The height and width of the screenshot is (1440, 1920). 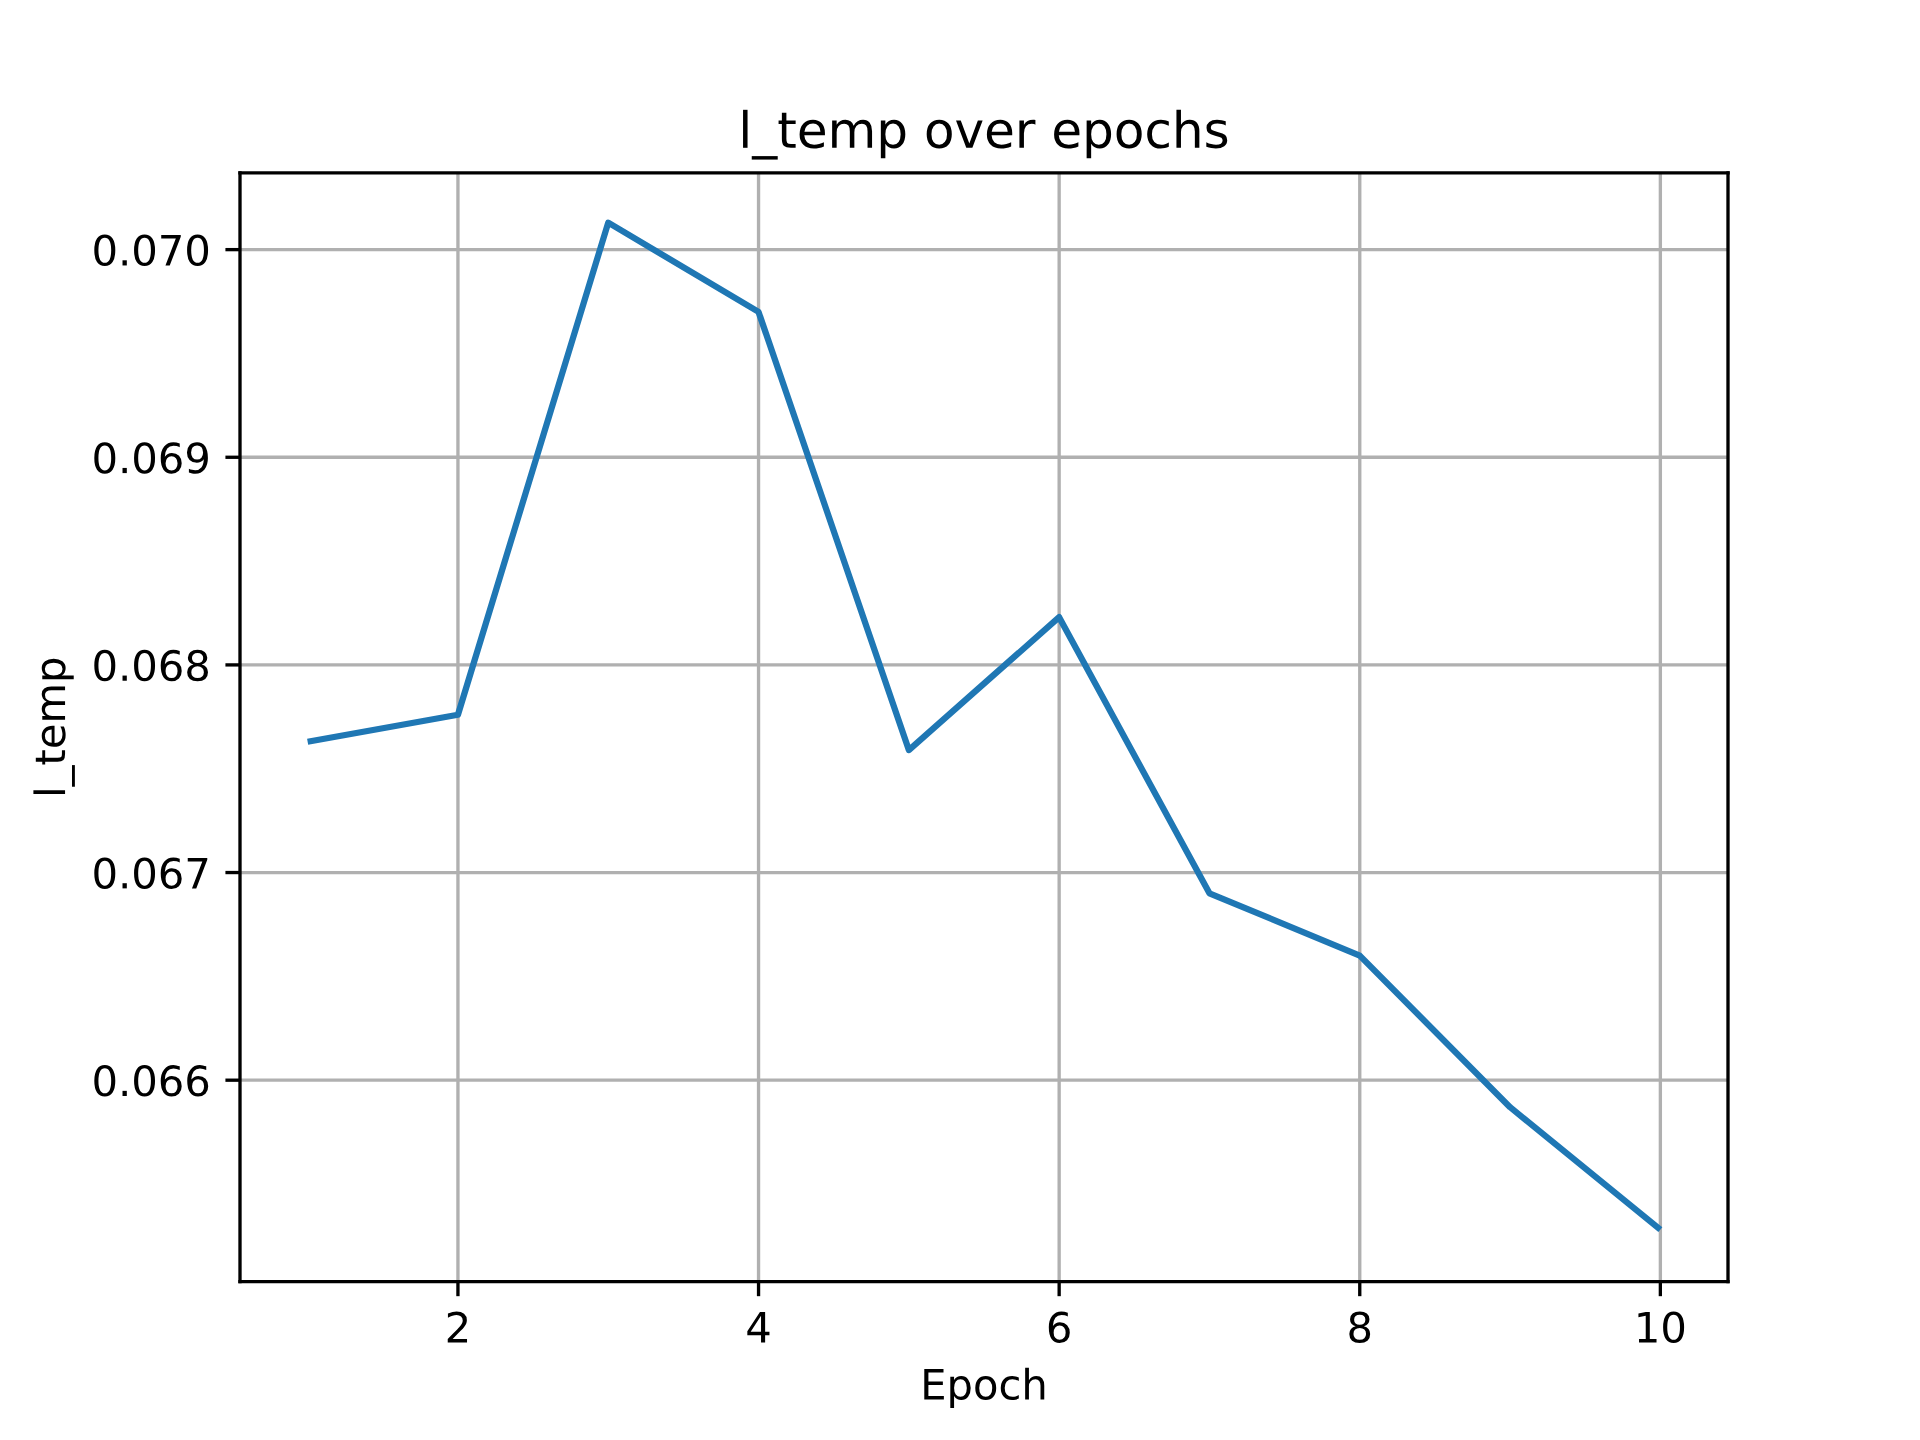 What do you see at coordinates (985, 134) in the screenshot?
I see `chart-title: l_temp over epochs` at bounding box center [985, 134].